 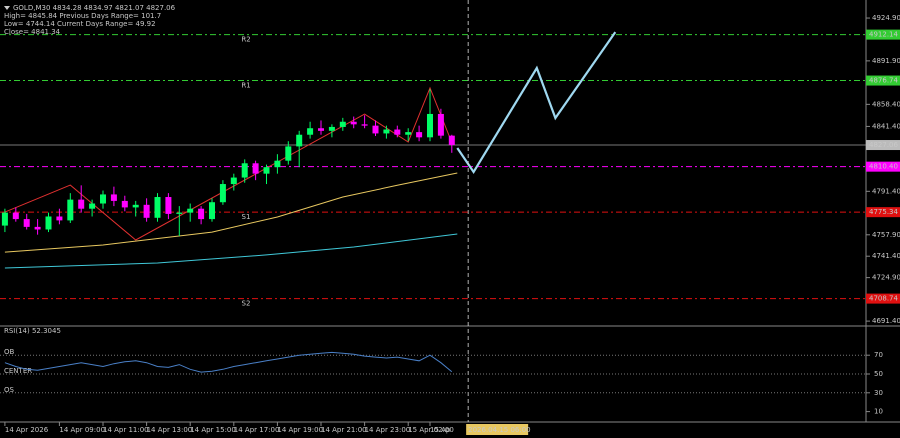 What do you see at coordinates (388, 430) in the screenshot?
I see `x-tick-label: 14 Apr 23:00` at bounding box center [388, 430].